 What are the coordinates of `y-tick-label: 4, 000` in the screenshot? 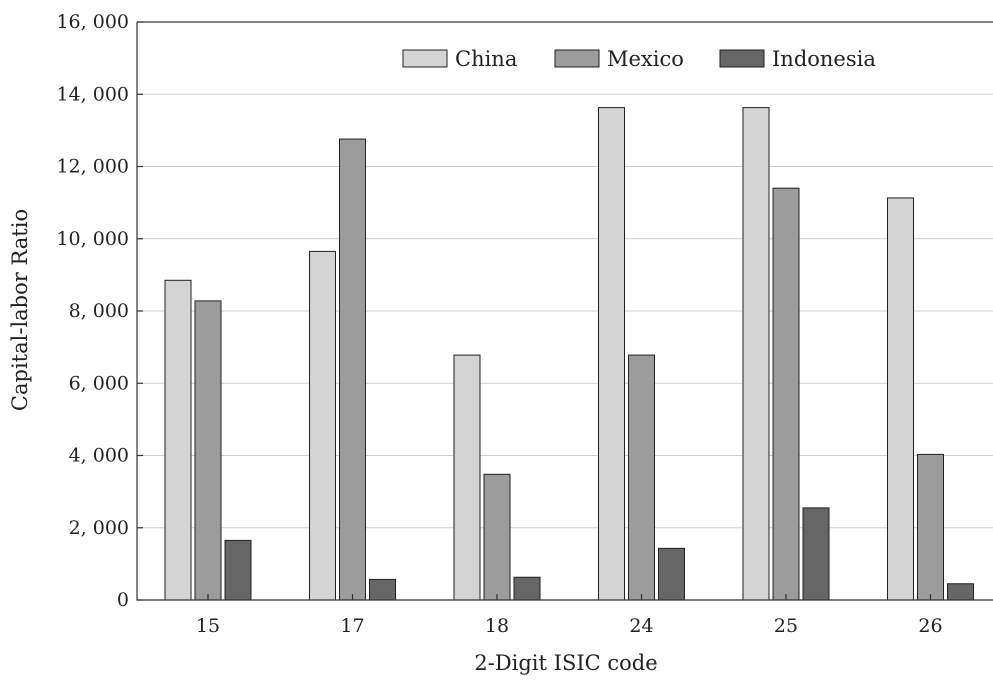 It's located at (99, 456).